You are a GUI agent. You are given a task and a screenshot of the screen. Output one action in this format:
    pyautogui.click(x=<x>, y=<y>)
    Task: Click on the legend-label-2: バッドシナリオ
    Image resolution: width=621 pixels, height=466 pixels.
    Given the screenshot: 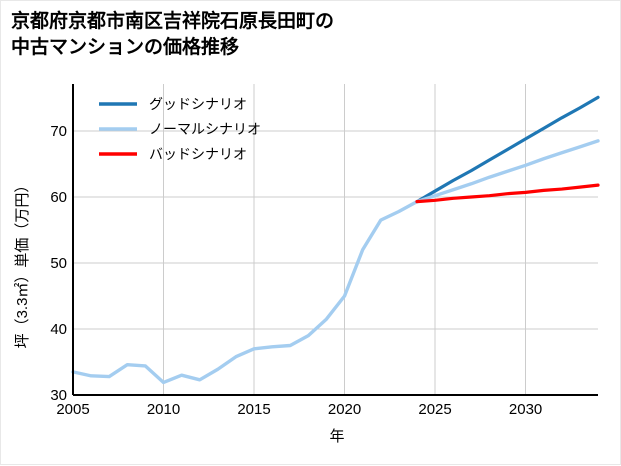 What is the action you would take?
    pyautogui.click(x=198, y=154)
    